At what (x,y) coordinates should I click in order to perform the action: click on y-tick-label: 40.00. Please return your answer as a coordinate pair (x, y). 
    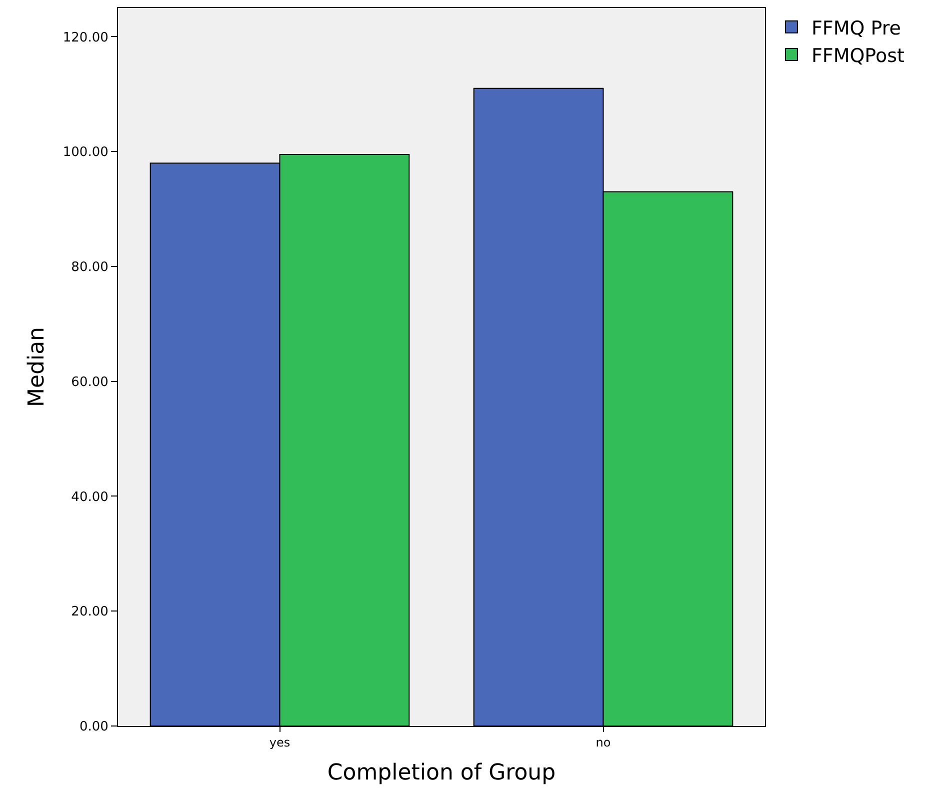
    Looking at the image, I should click on (89, 497).